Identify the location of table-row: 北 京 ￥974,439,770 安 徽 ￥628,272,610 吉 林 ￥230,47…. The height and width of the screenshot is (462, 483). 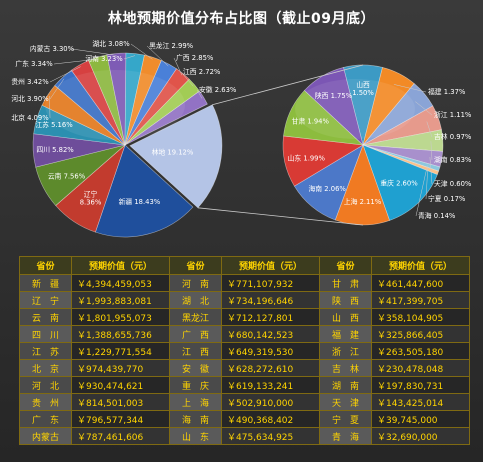
(244, 368).